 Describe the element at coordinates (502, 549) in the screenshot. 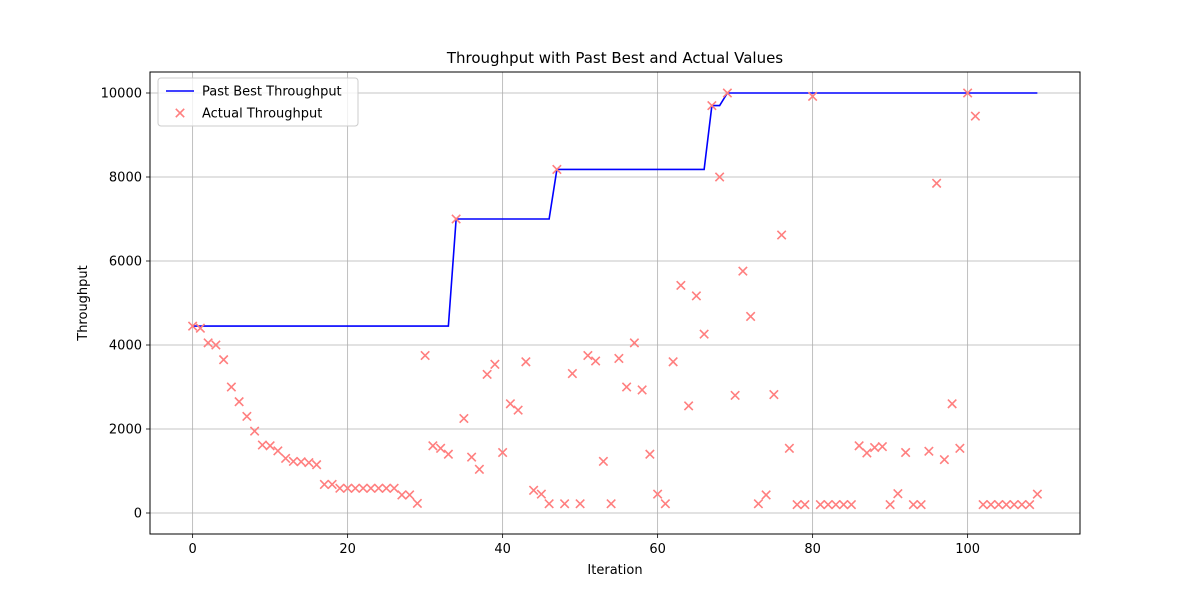

I see `x-tick-label: 40` at that location.